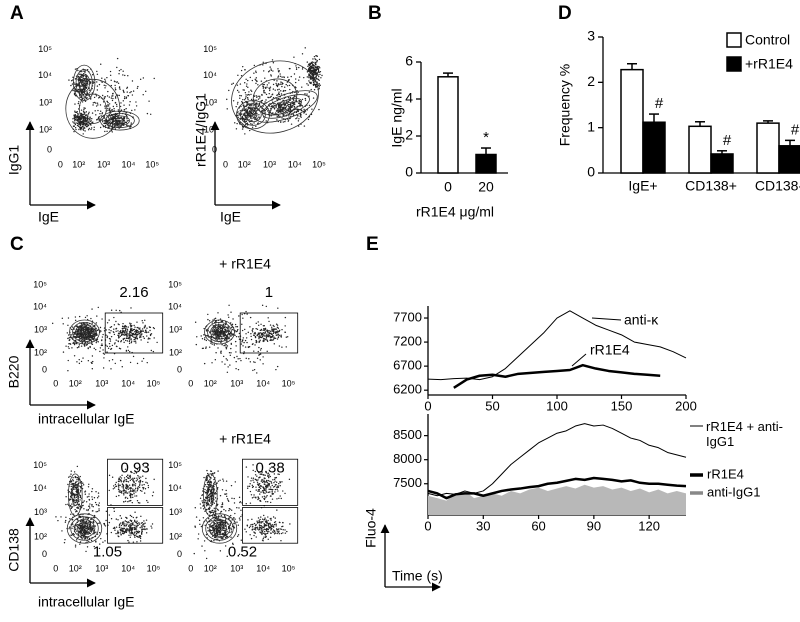 This screenshot has width=800, height=622. Describe the element at coordinates (45, 49) in the screenshot. I see `y-tick-label: 10⁵` at that location.